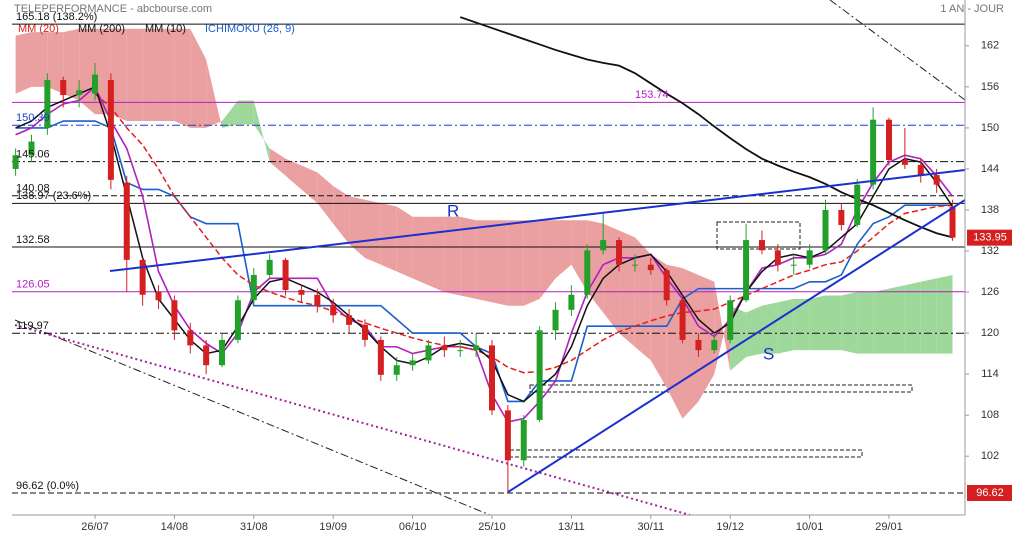  Describe the element at coordinates (990, 333) in the screenshot. I see `y-tick-label: 120` at that location.